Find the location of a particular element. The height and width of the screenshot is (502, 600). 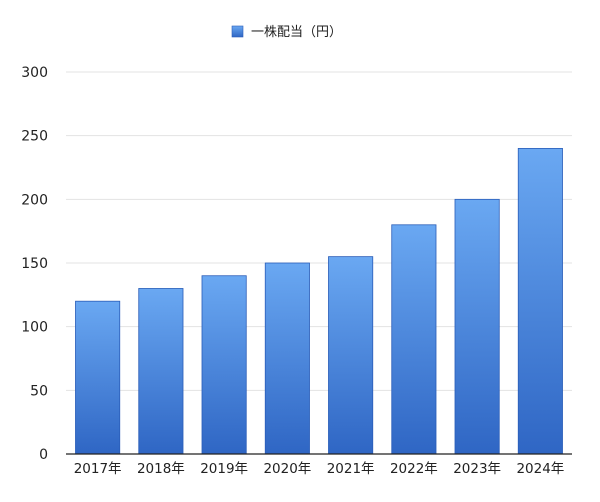

y-tick-label: 100 is located at coordinates (34, 328).